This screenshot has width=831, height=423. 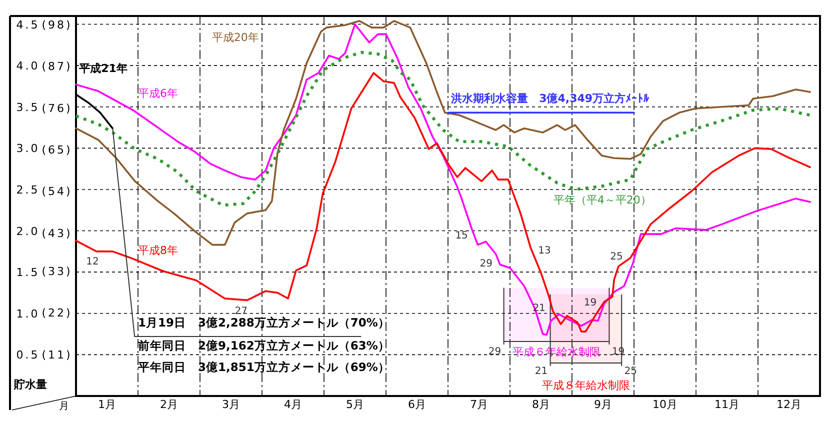 What do you see at coordinates (30, 384) in the screenshot?
I see `y-axis-title: 貯水量` at bounding box center [30, 384].